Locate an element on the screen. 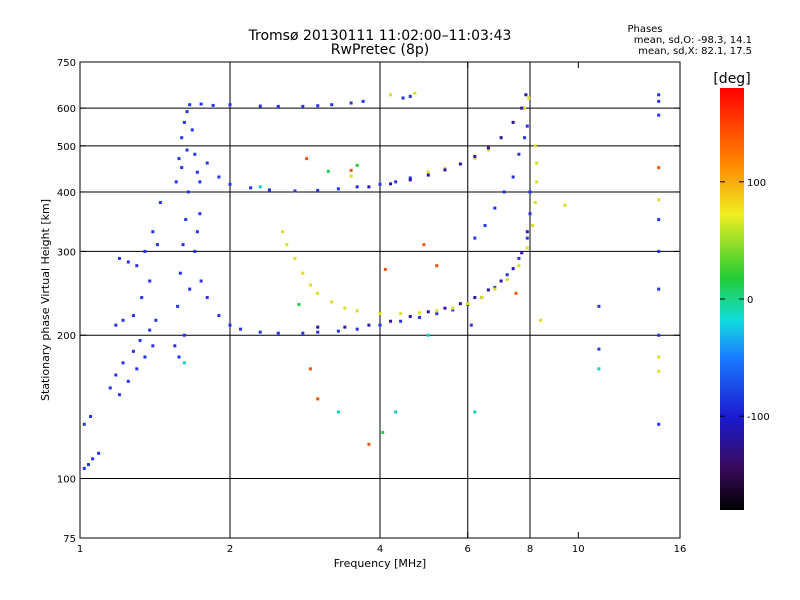 The height and width of the screenshot is (600, 800). y-tick-label: 500 is located at coordinates (66, 147).